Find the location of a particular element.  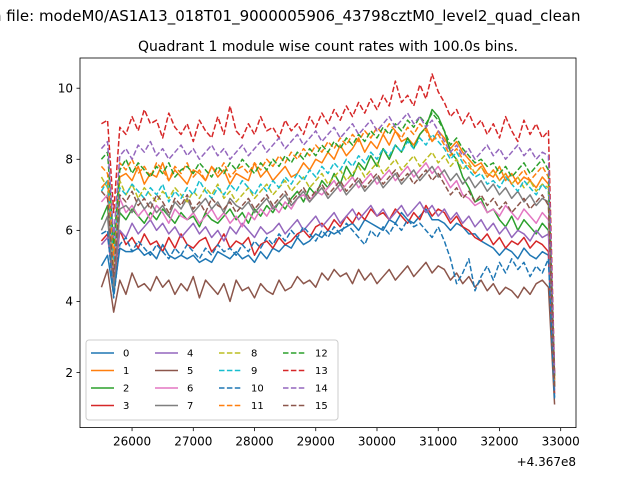

legend-label-2: 2 is located at coordinates (126, 389).